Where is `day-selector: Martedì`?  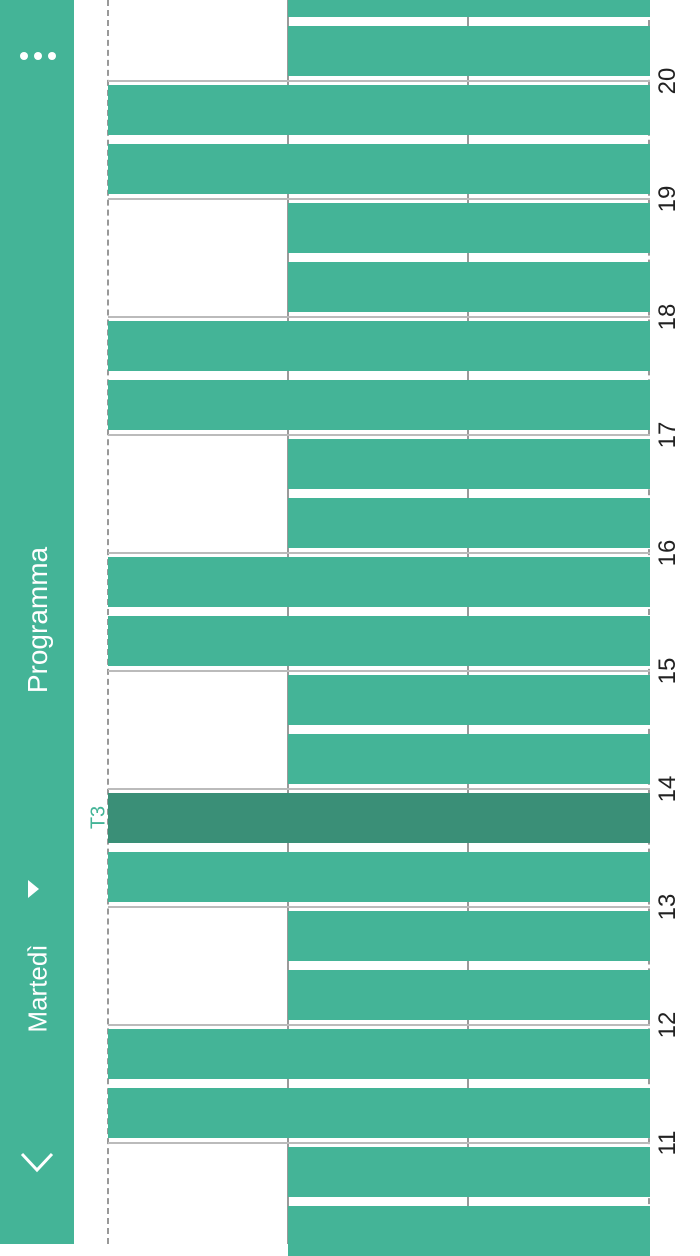
day-selector: Martedì is located at coordinates (37, 988).